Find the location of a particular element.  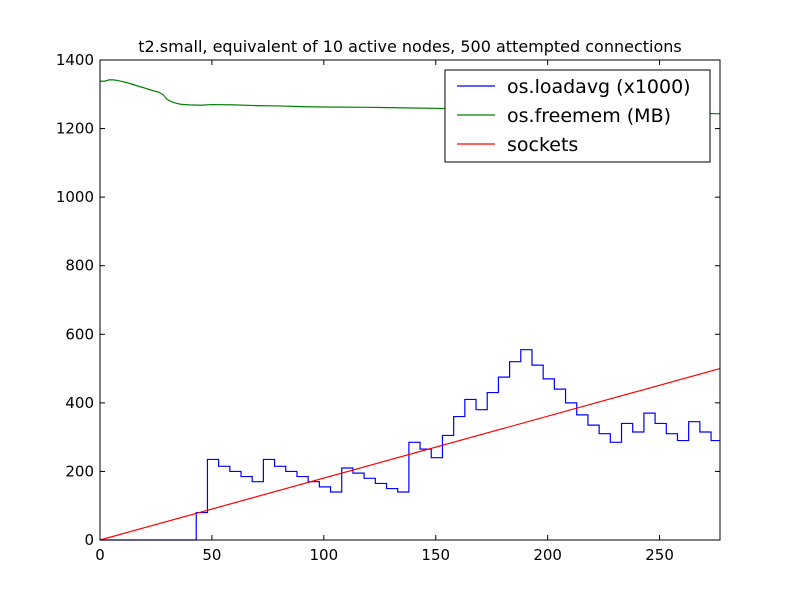

y-tick-label-3: 600 is located at coordinates (79, 334).